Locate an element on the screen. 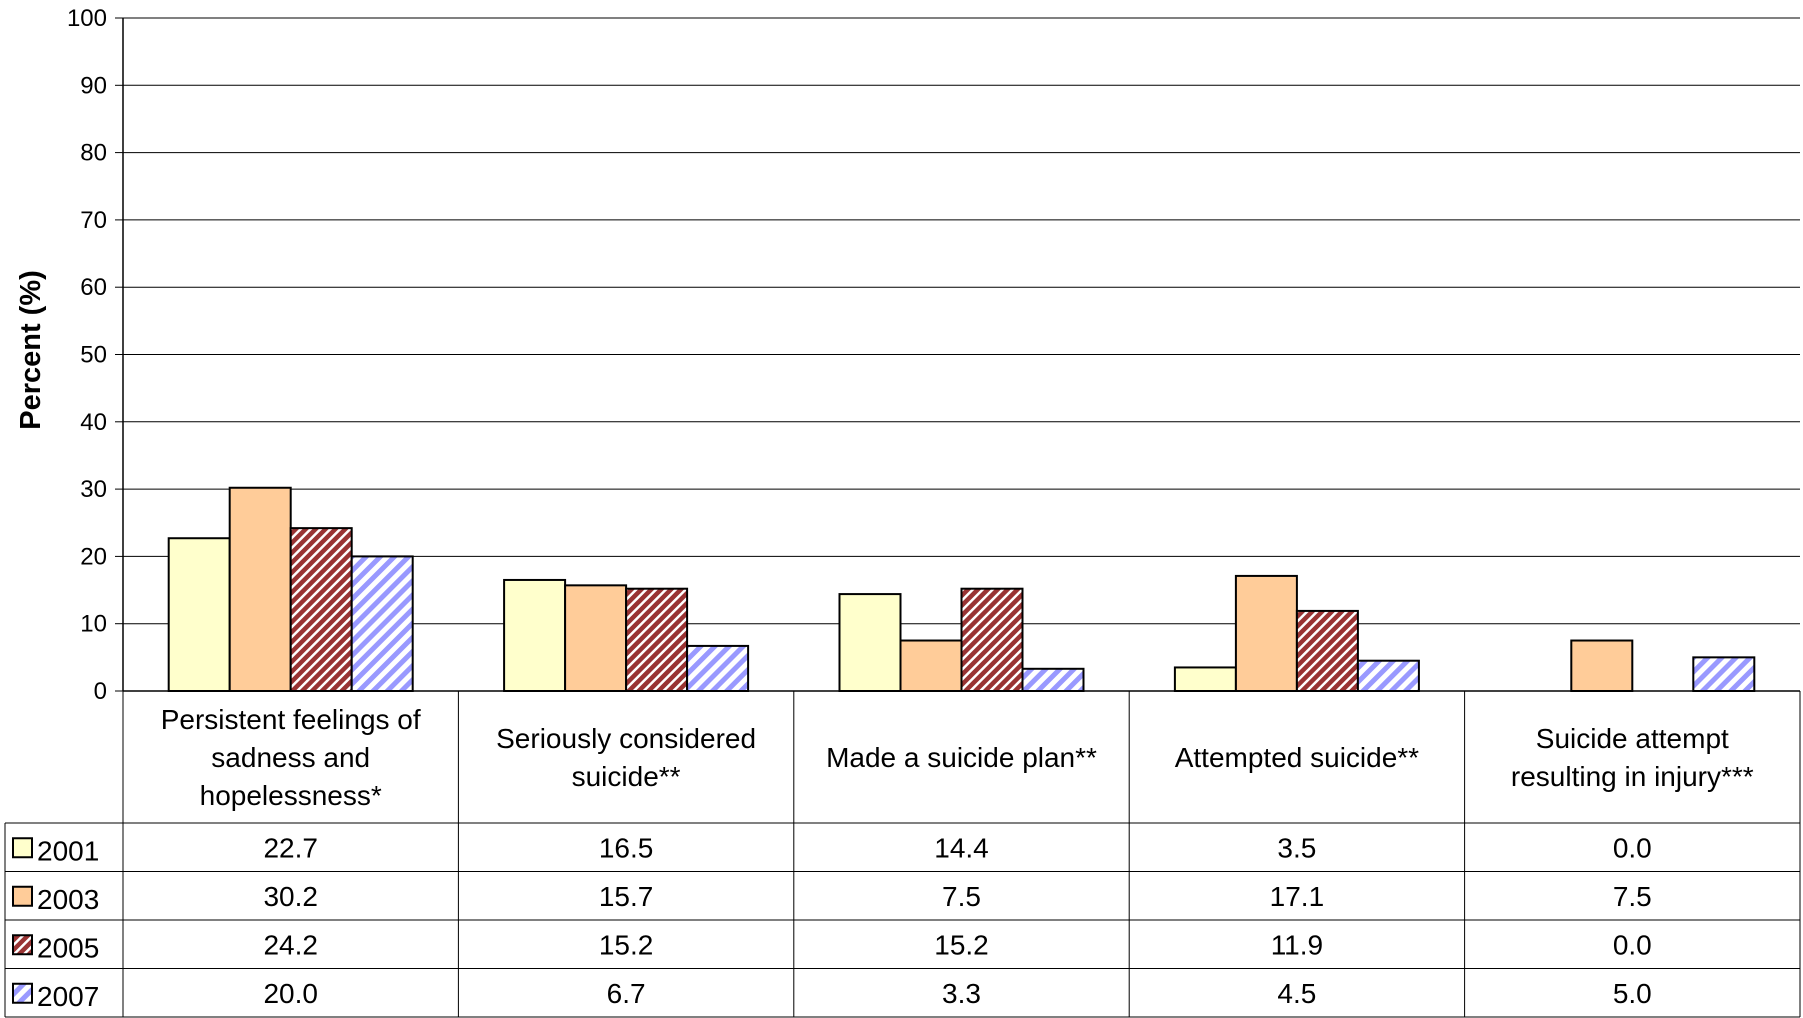 The image size is (1803, 1018). data-label: 15.7 is located at coordinates (626, 896).